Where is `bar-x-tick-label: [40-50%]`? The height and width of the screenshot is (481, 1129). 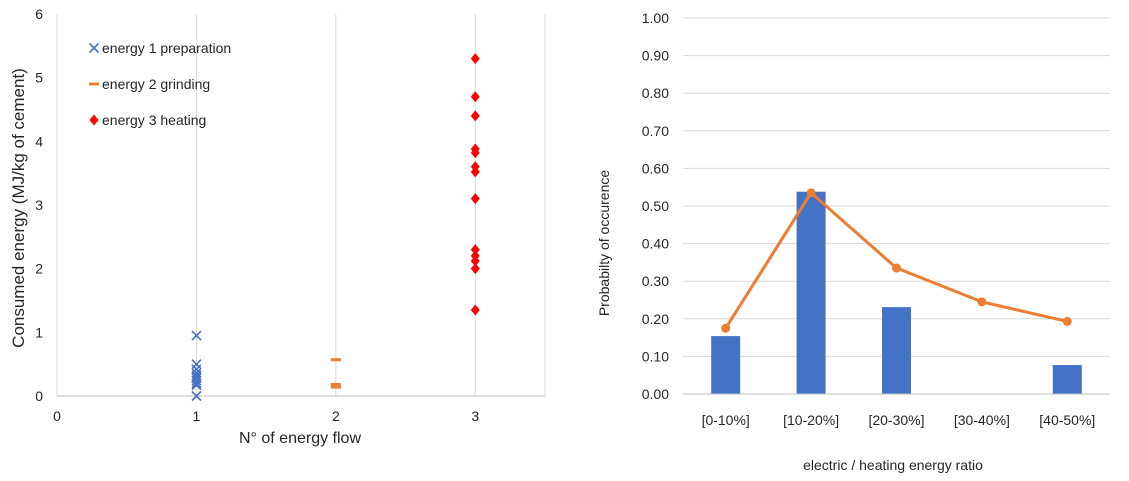 bar-x-tick-label: [40-50%] is located at coordinates (1067, 420).